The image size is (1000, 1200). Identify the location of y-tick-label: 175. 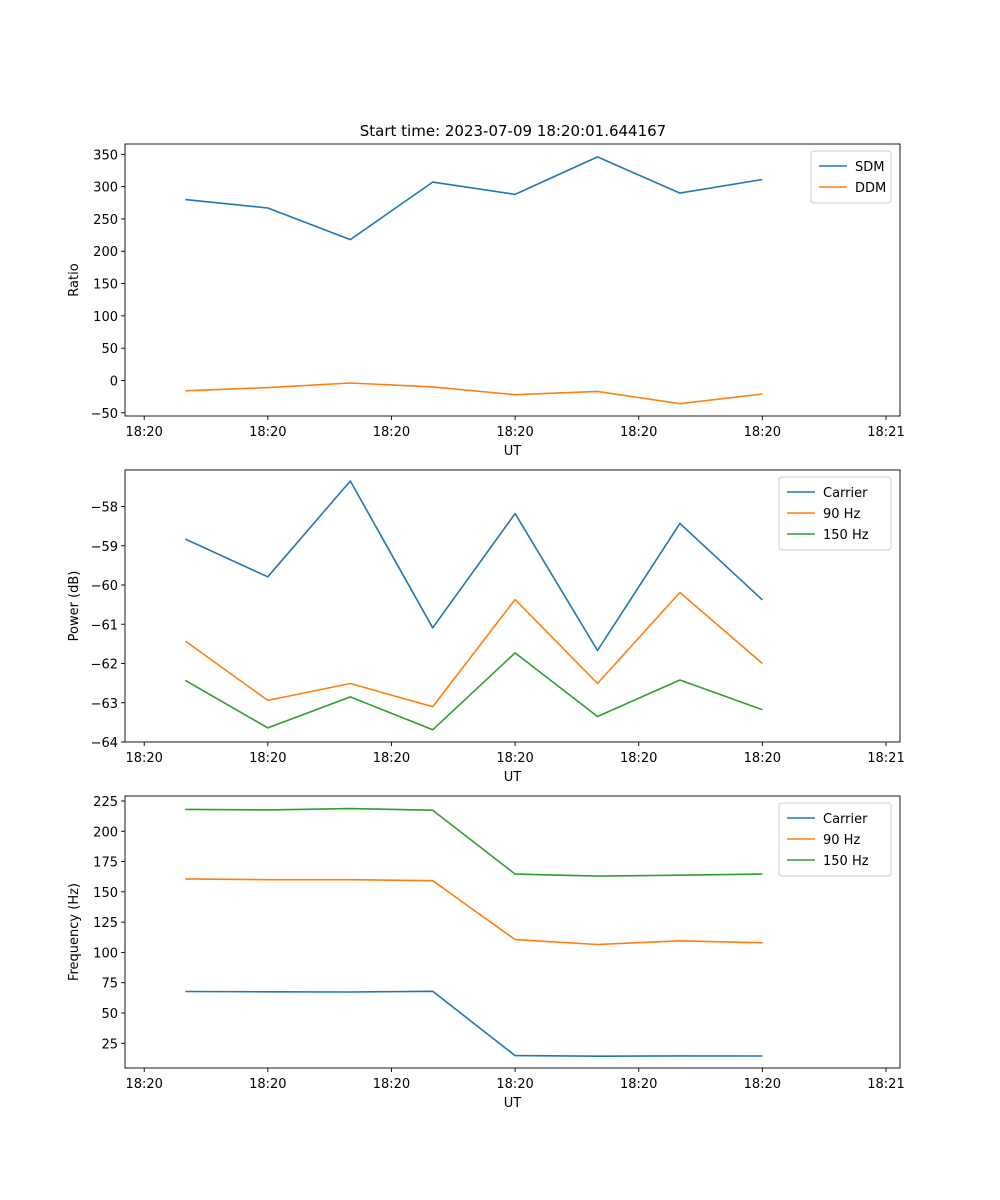
(105, 863).